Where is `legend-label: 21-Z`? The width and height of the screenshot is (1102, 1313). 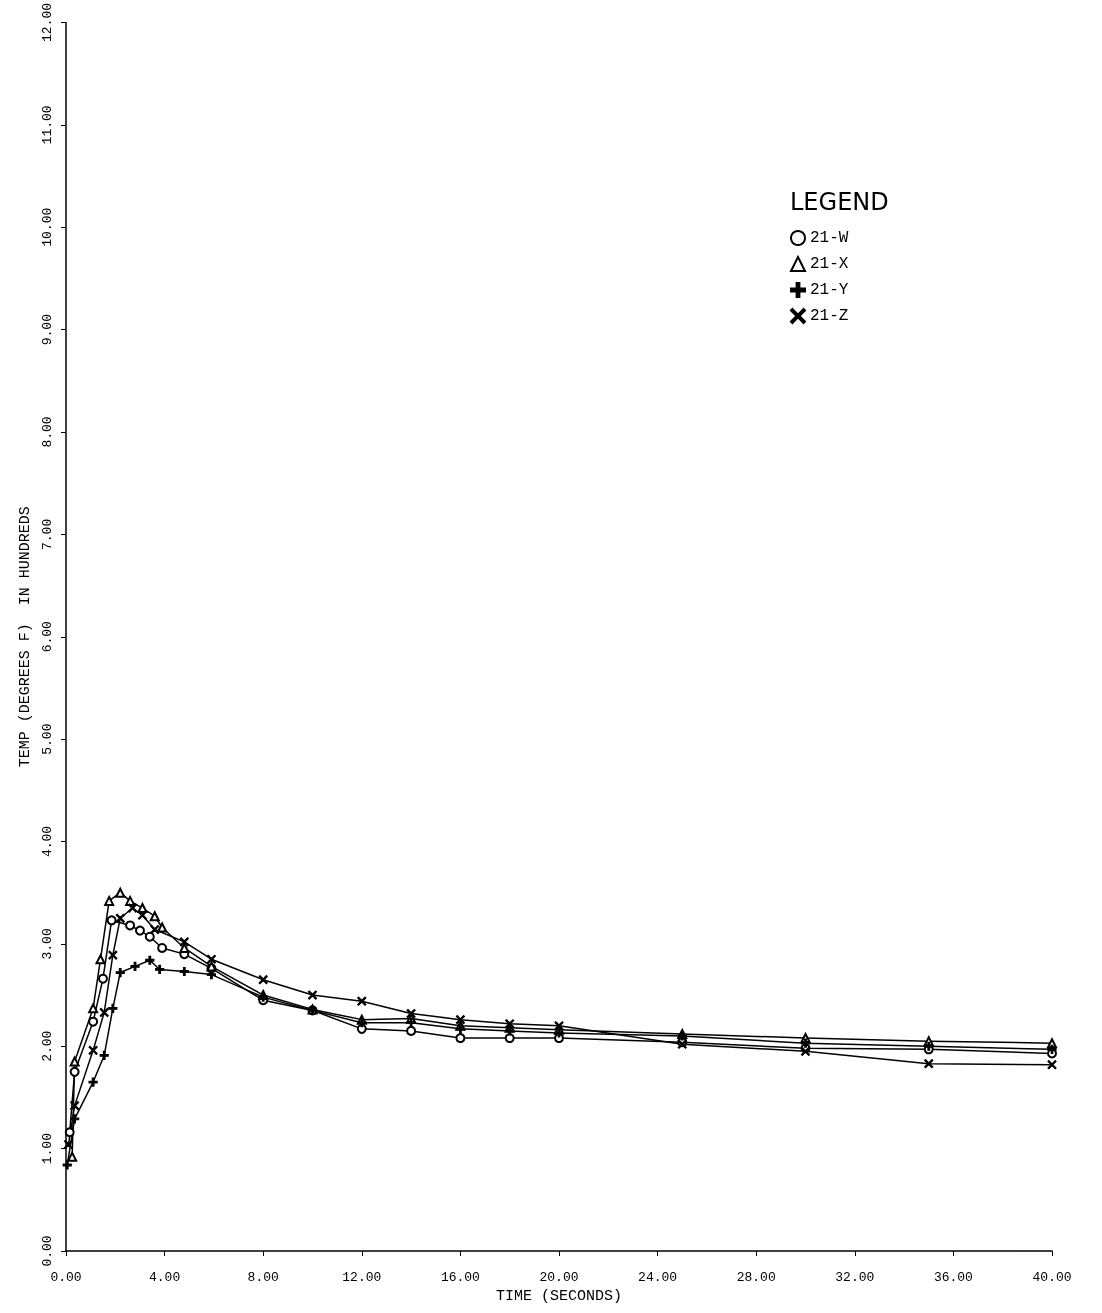 legend-label: 21-Z is located at coordinates (829, 316).